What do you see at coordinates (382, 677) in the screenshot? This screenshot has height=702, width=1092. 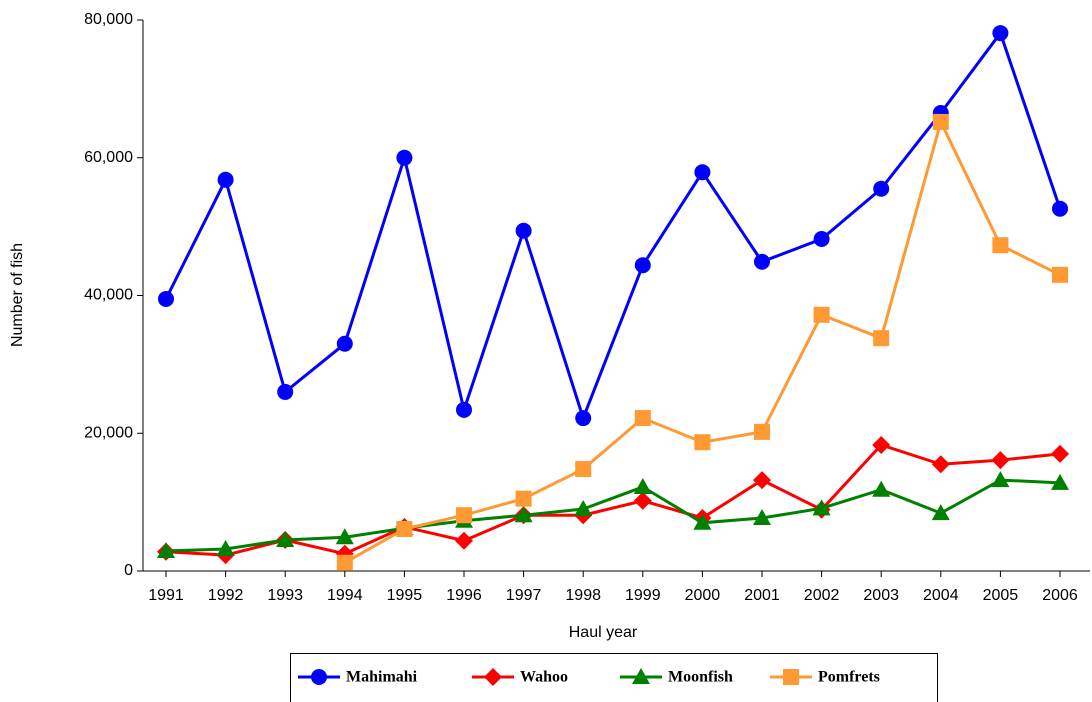 I see `legend-label: Mahimahi` at bounding box center [382, 677].